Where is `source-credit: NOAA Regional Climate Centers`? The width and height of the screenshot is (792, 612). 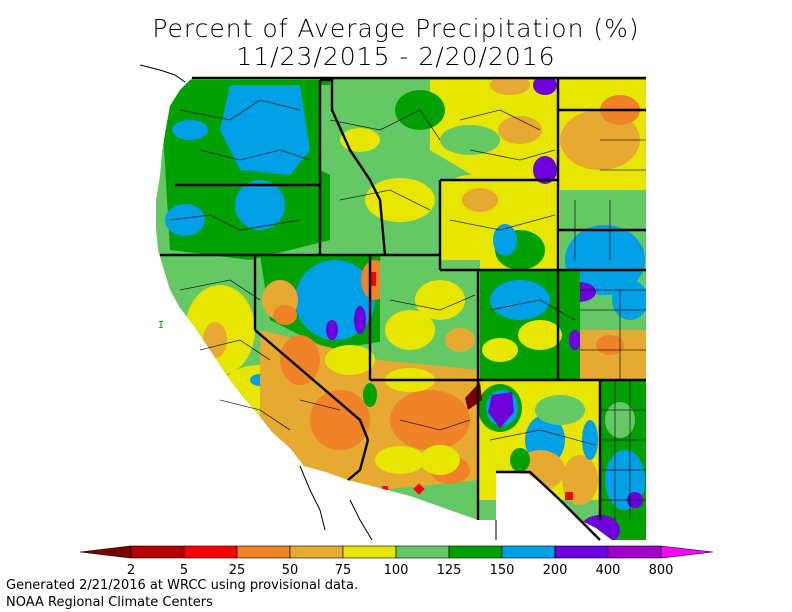
source-credit: NOAA Regional Climate Centers is located at coordinates (109, 602).